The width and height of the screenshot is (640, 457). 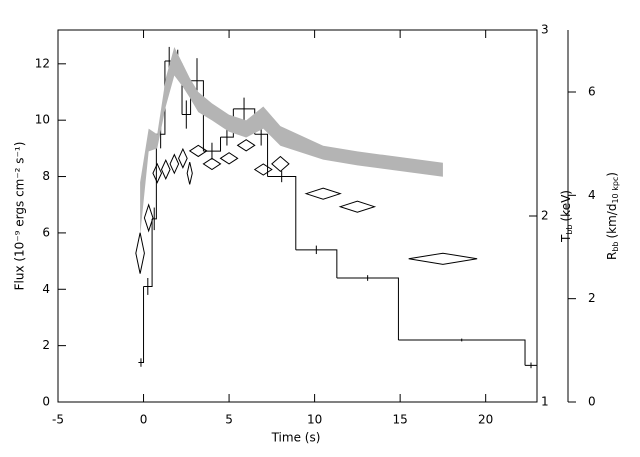 What do you see at coordinates (20, 216) in the screenshot?
I see `y-axis-label: Flux (10⁻⁹ ergs cm⁻² s⁻¹)` at bounding box center [20, 216].